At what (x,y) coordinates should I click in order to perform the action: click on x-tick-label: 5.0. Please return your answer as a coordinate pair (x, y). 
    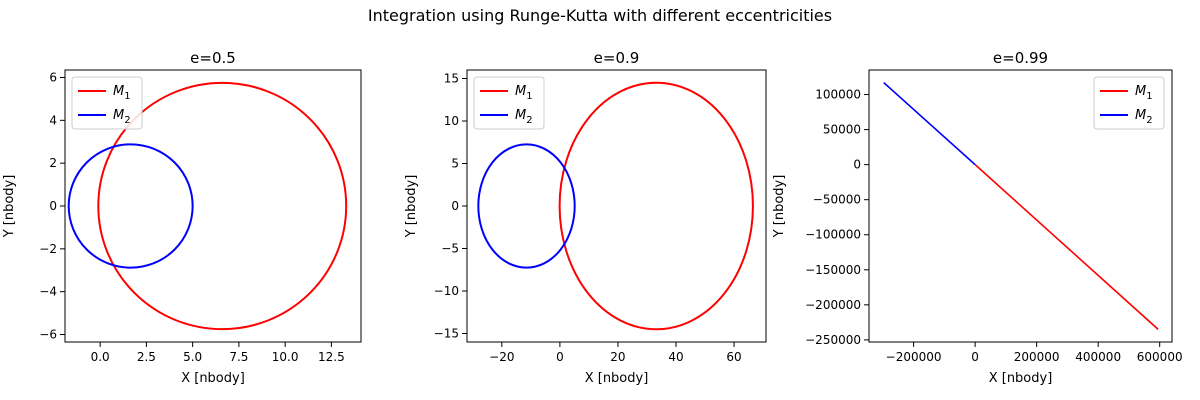
    Looking at the image, I should click on (192, 357).